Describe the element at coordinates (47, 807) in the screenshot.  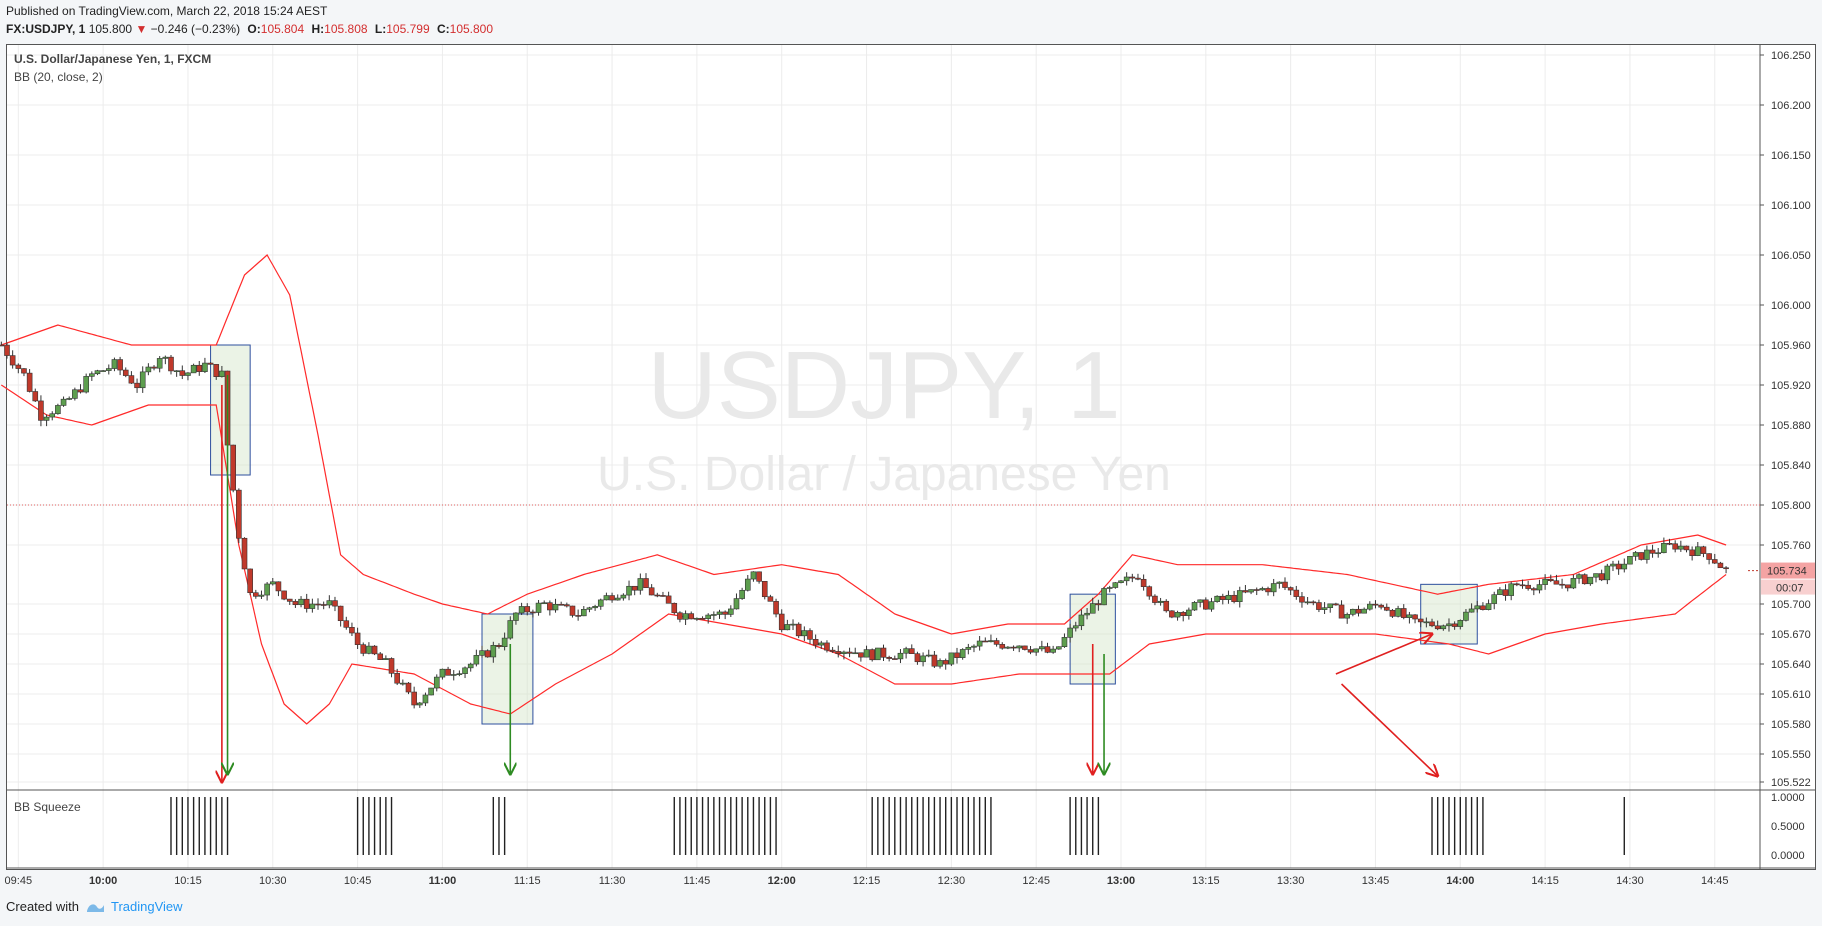
I see `squeeze-legend: BB Squeeze` at that location.